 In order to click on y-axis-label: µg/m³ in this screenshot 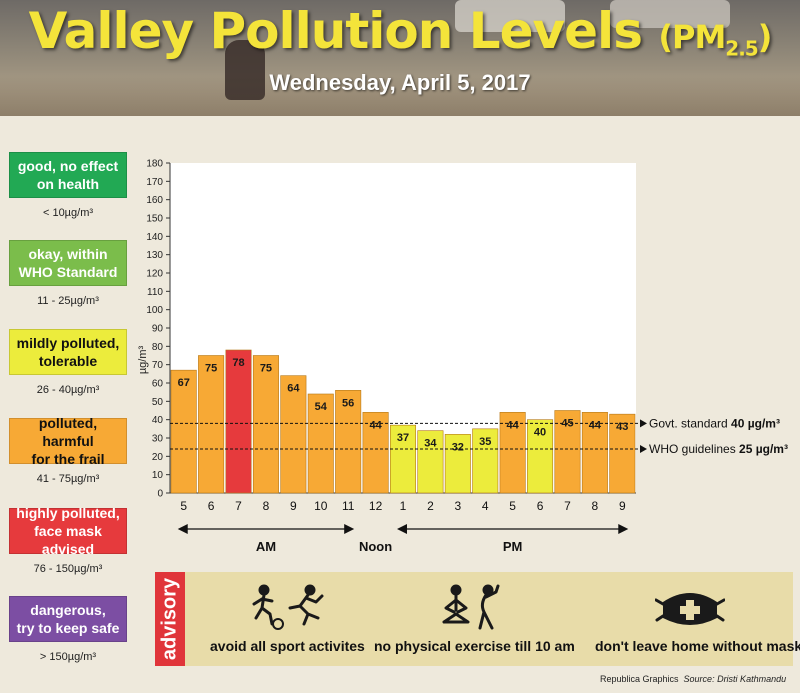, I will do `click(143, 359)`.